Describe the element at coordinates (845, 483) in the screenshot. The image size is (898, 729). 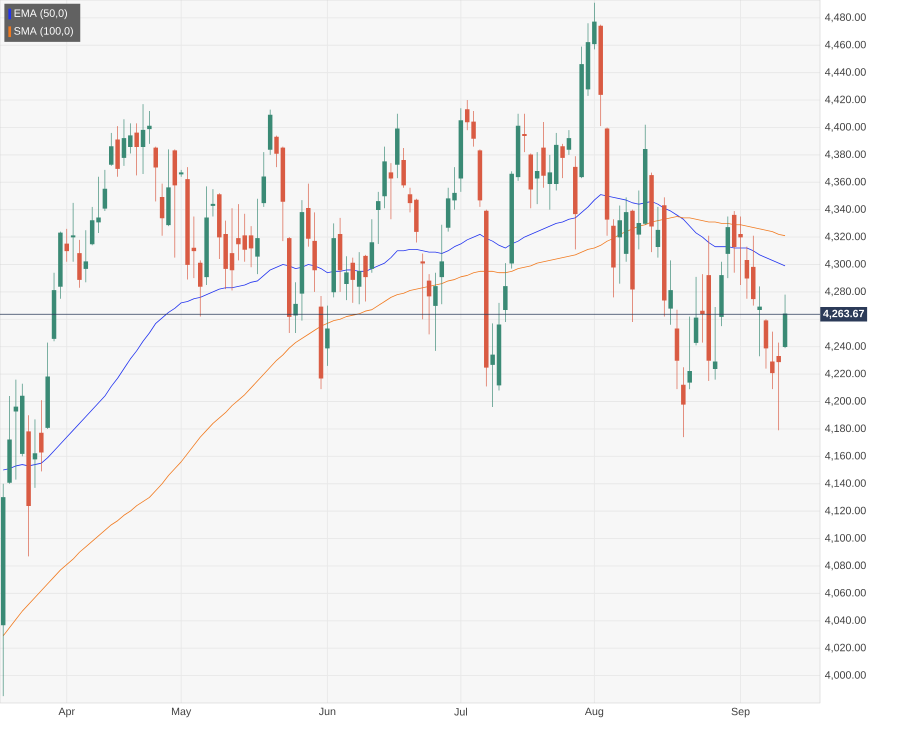
I see `y-tick-label: 4,140.00` at that location.